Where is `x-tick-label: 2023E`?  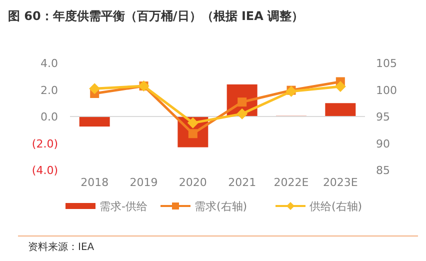 x-tick-label: 2023E is located at coordinates (340, 182).